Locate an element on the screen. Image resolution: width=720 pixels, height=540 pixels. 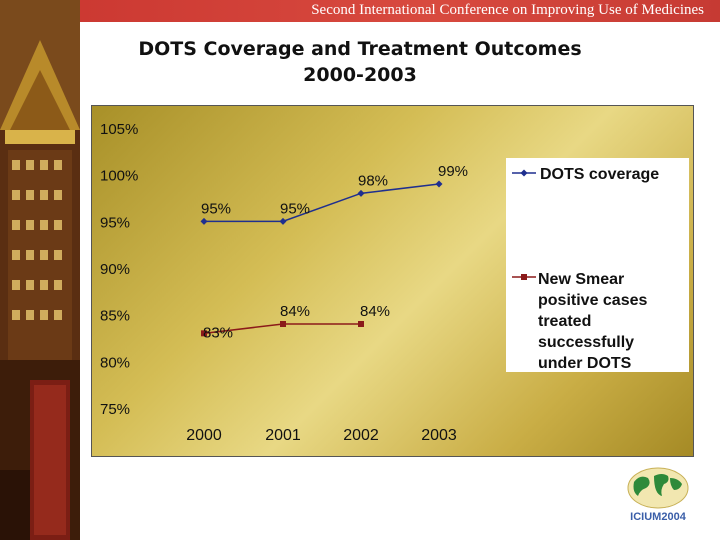
series-line is located at coordinates (322, 203).